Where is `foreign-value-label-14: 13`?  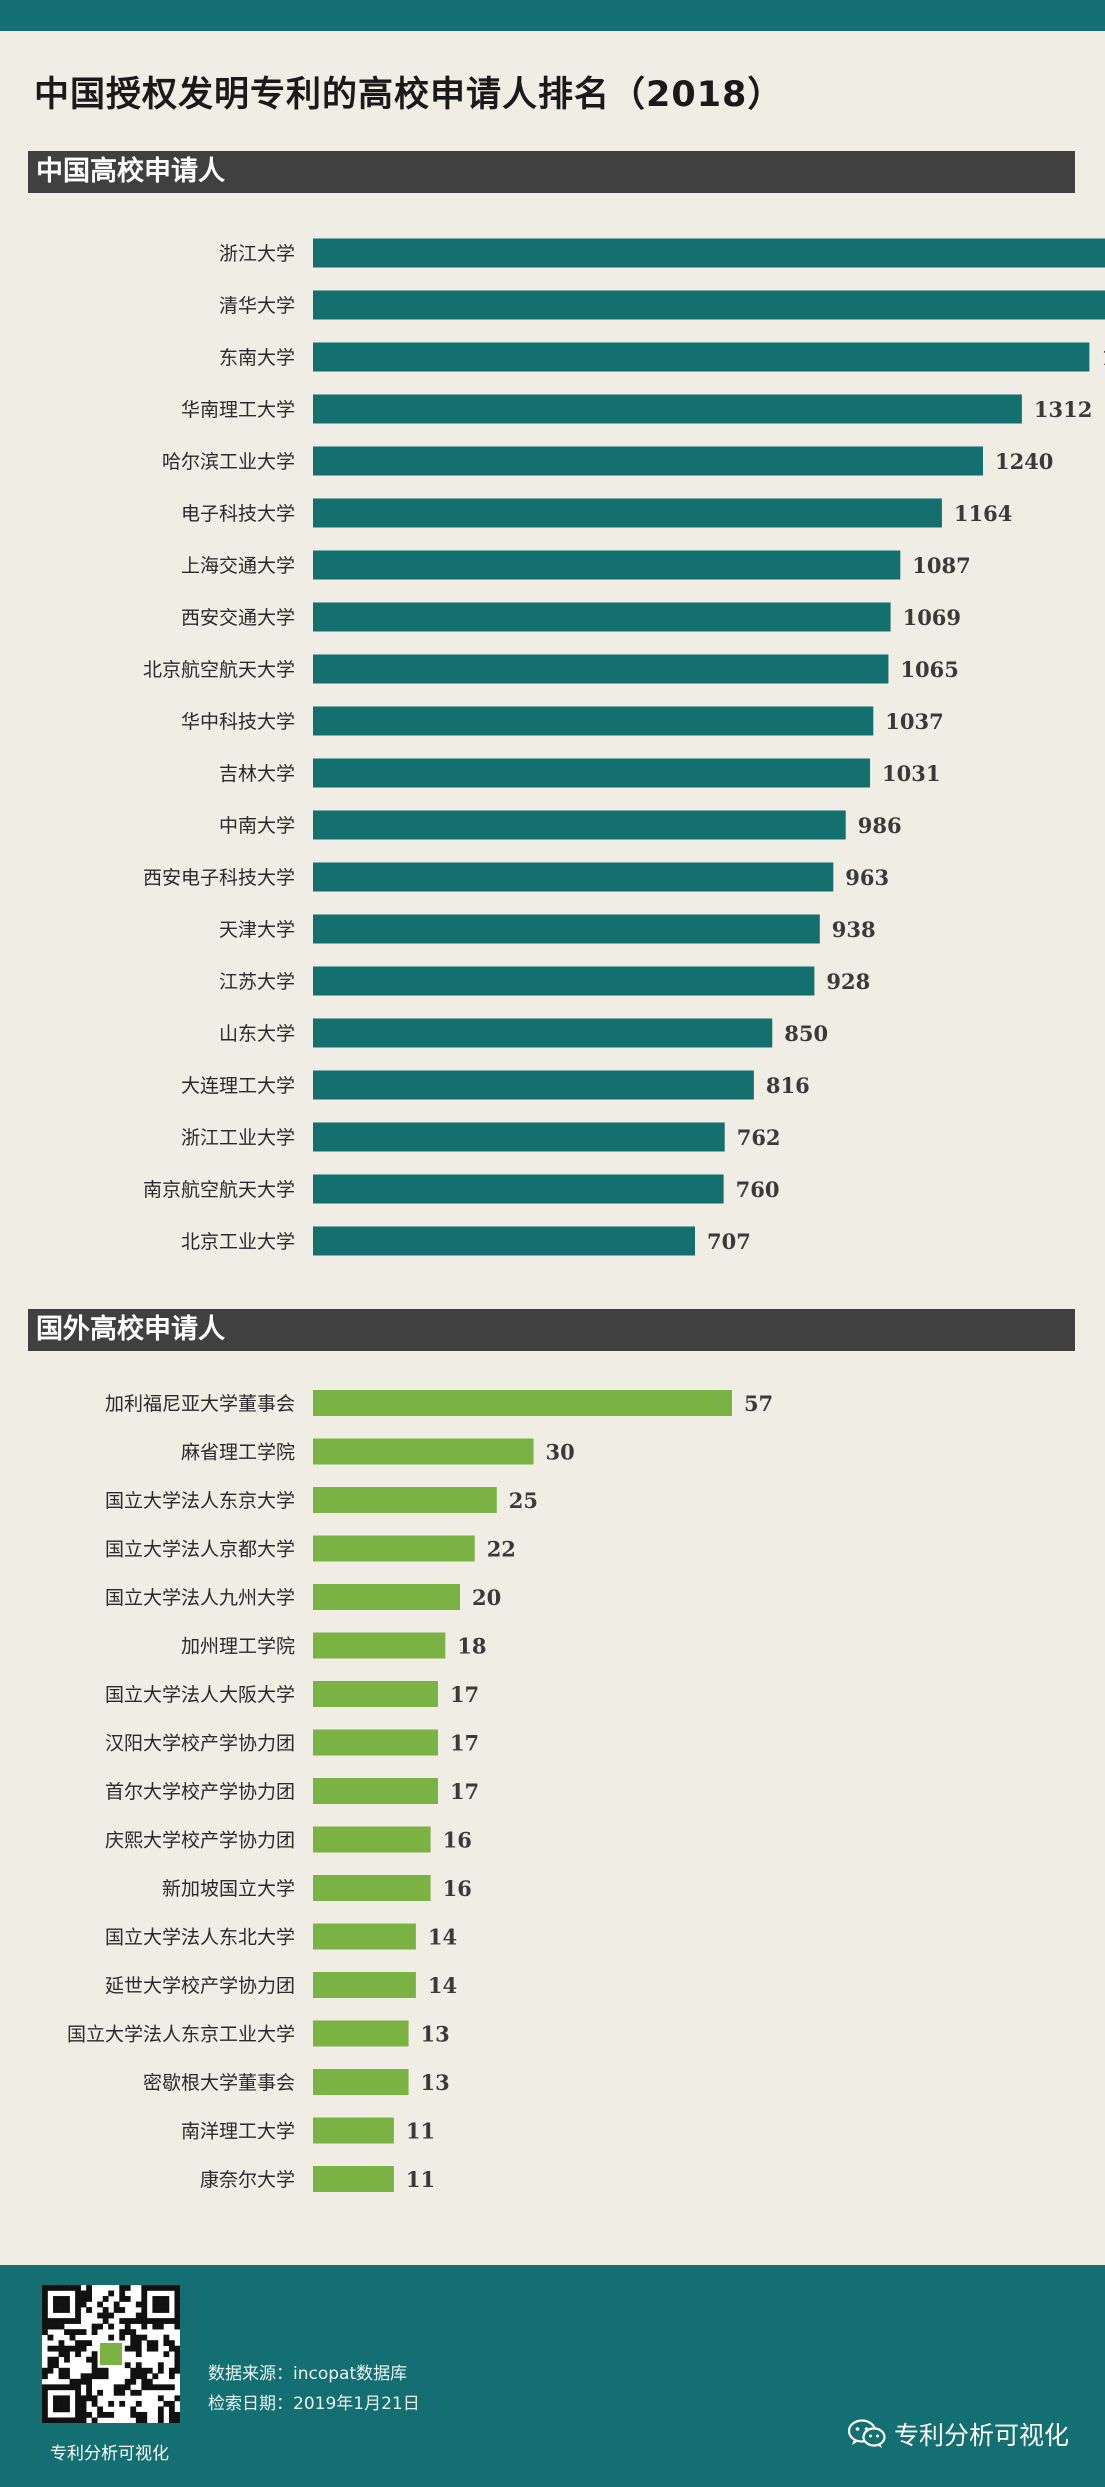 foreign-value-label-14: 13 is located at coordinates (435, 2082).